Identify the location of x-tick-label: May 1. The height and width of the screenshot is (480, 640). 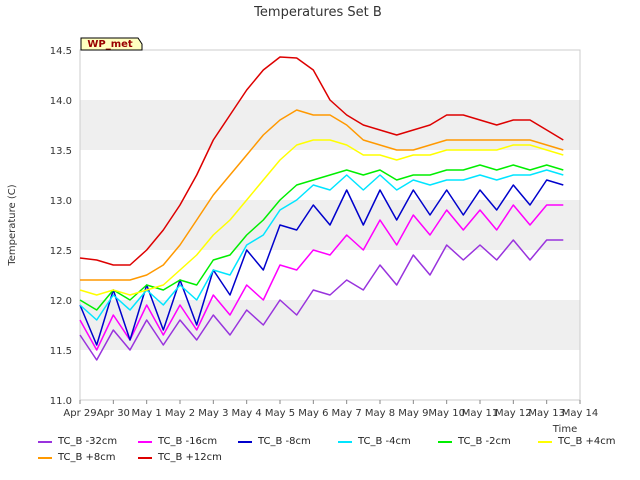
(147, 413).